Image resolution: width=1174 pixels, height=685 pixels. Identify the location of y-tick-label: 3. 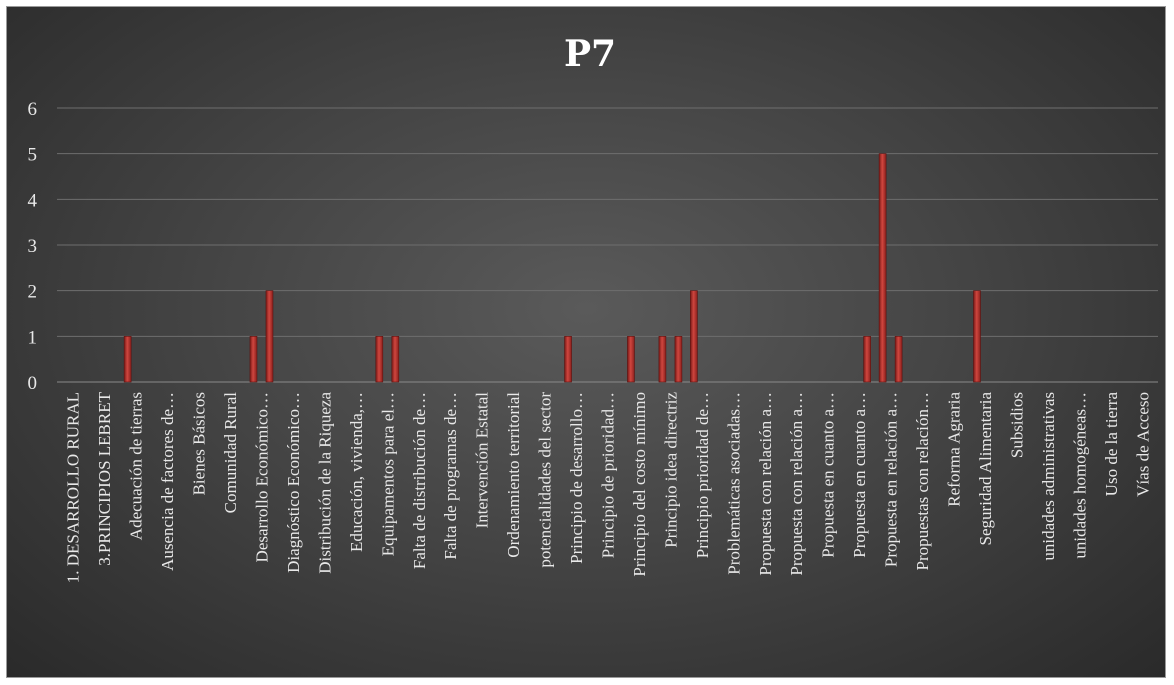
(33, 246).